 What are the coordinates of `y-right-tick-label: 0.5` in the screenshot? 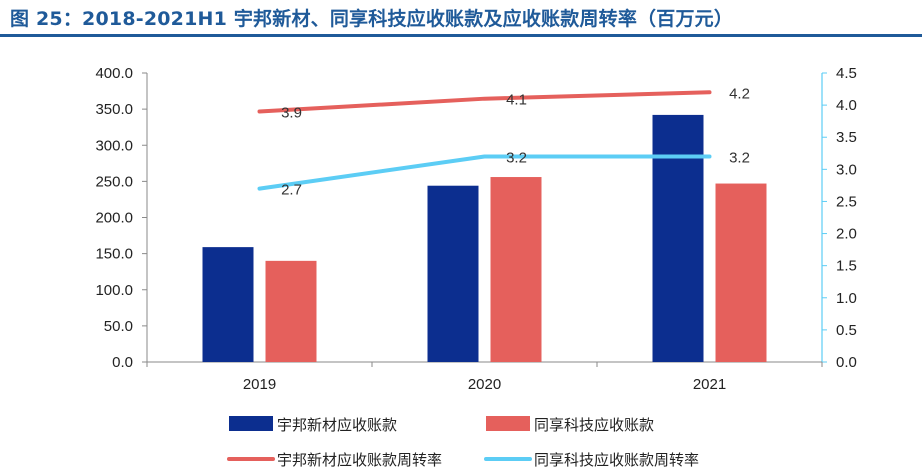 It's located at (846, 330).